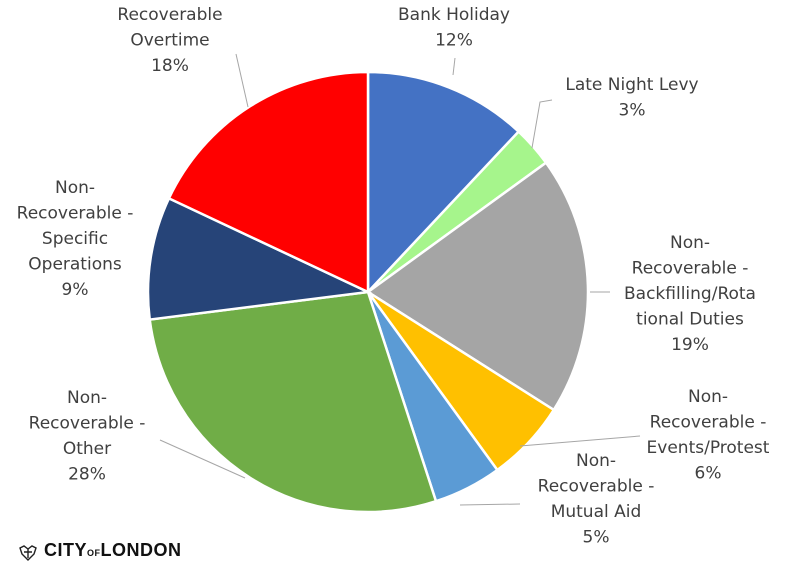 This screenshot has height=563, width=786. Describe the element at coordinates (169, 15) in the screenshot. I see `slice-label-line: Recoverable` at that location.